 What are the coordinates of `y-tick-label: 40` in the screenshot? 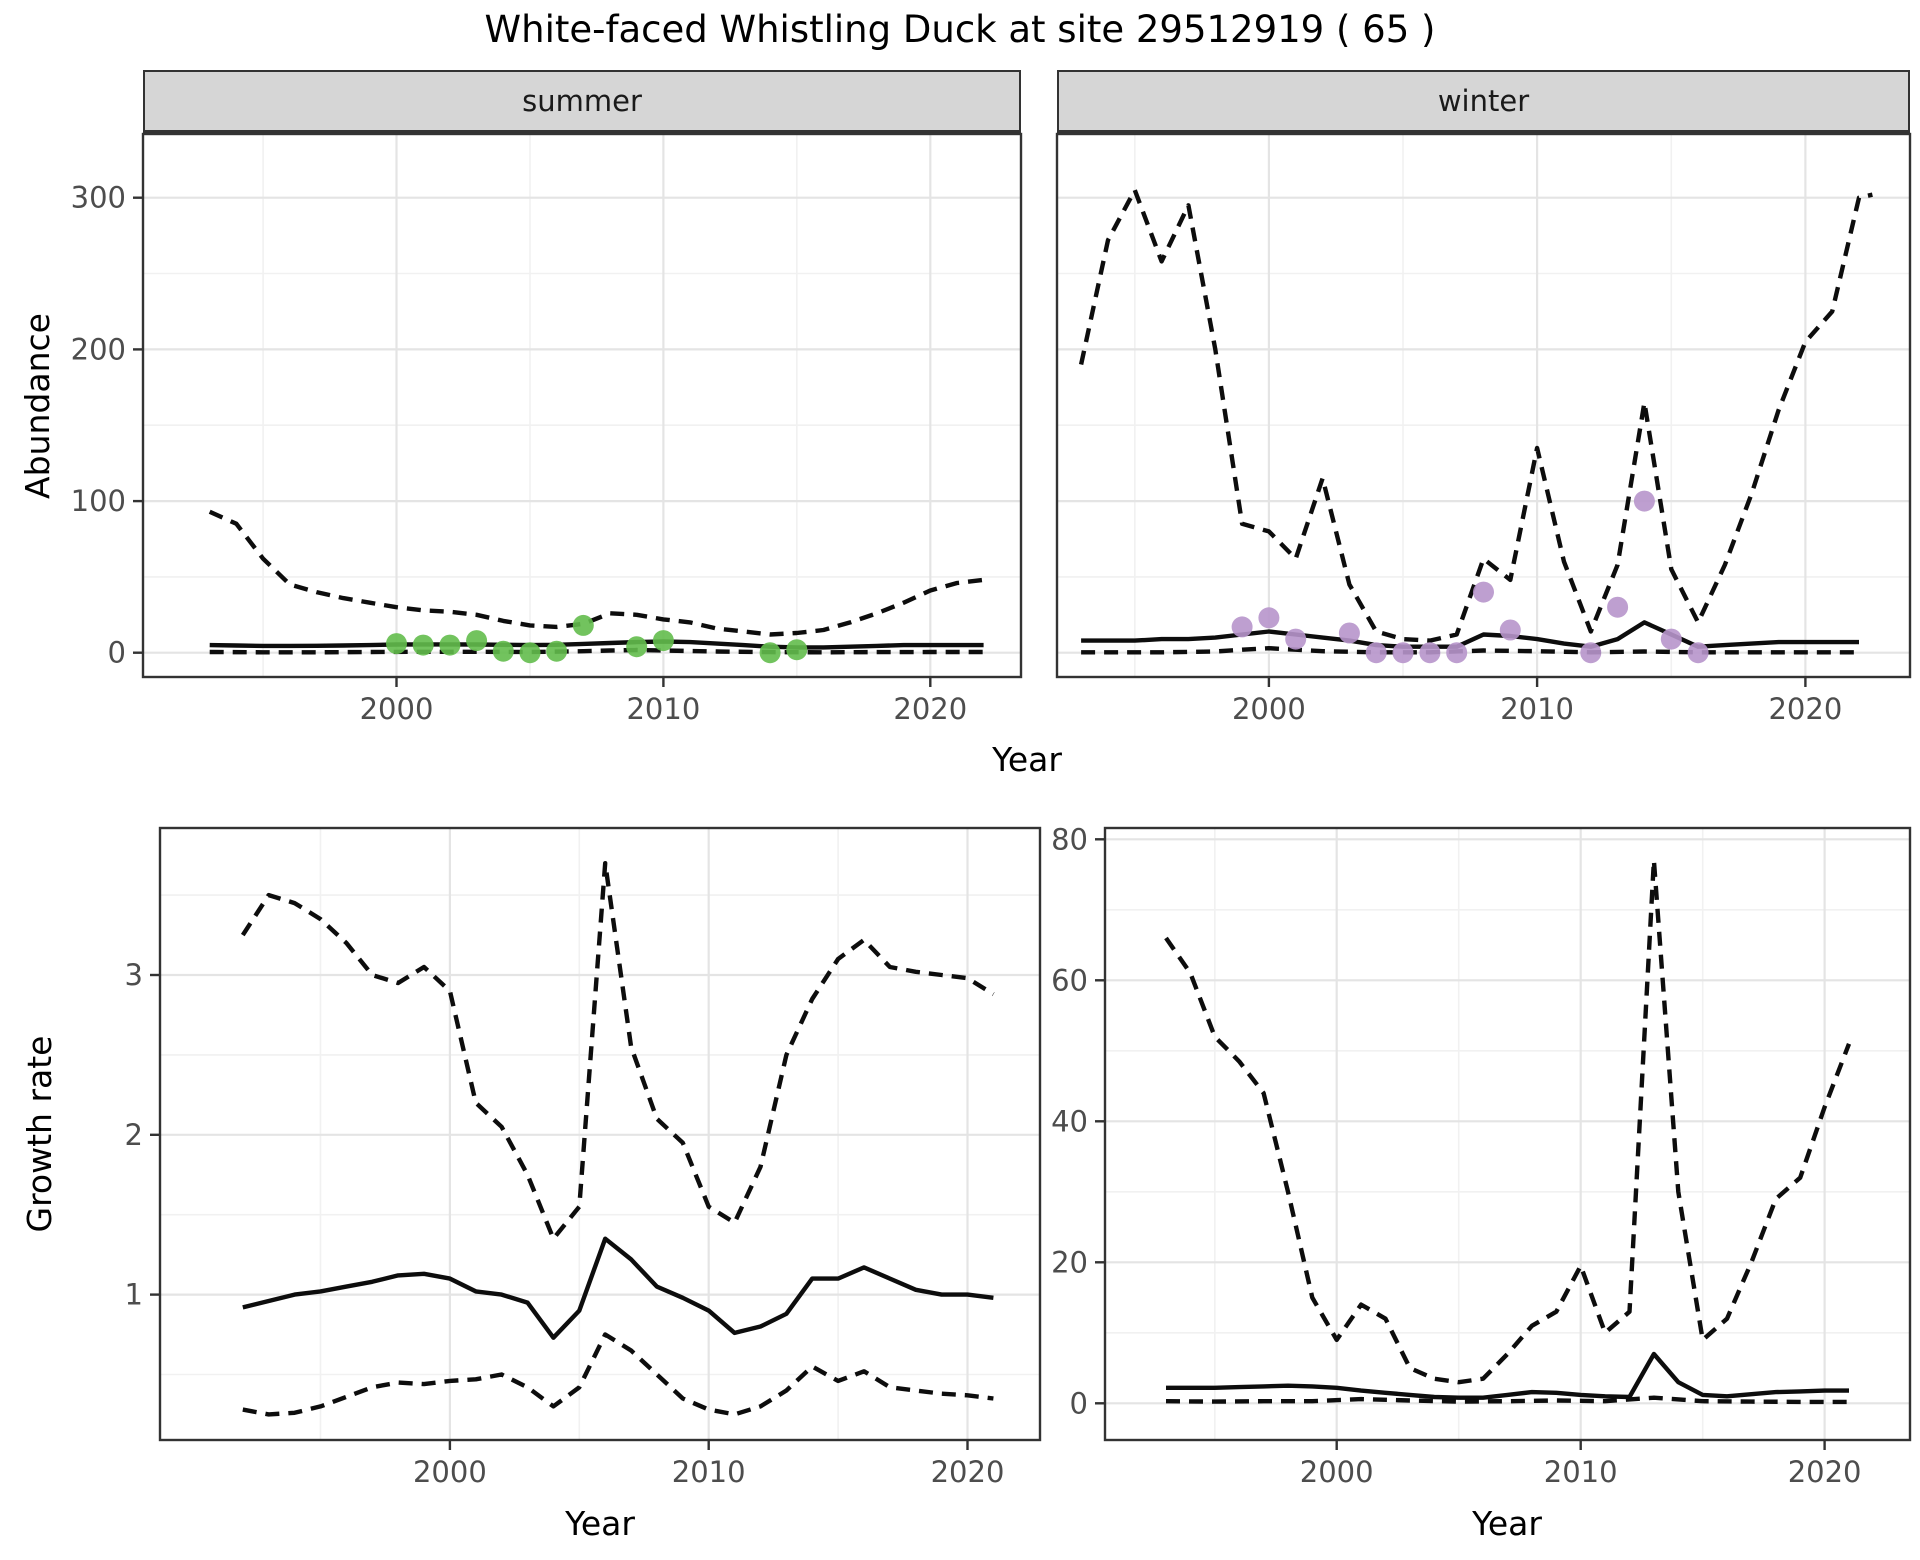 It's located at (1069, 1121).